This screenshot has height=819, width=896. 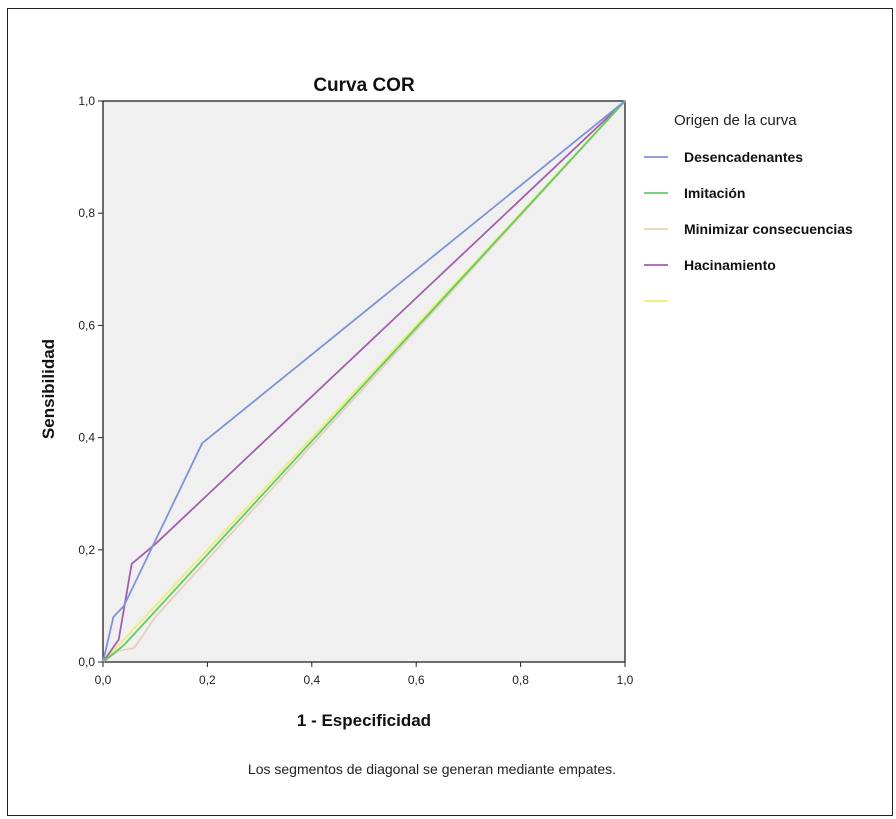 I want to click on y-tick-label: 0,0, so click(x=86, y=662).